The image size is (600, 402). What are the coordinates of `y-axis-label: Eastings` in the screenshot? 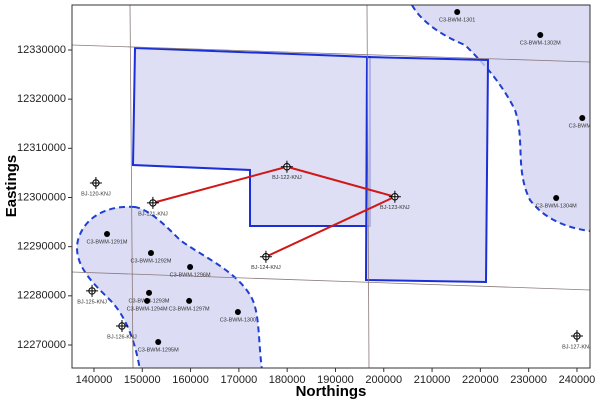 It's located at (11, 186).